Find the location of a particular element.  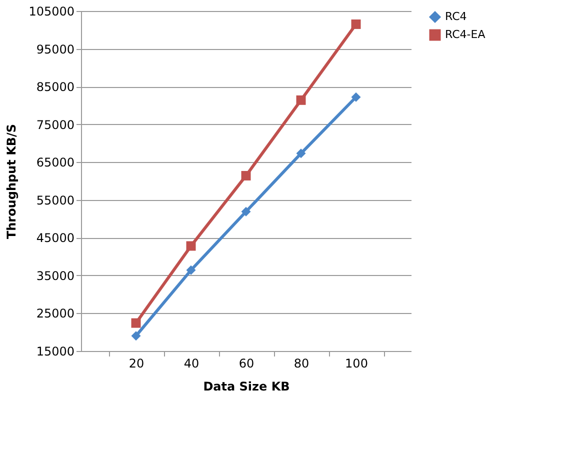

legend-label: RC4-EA is located at coordinates (465, 34).